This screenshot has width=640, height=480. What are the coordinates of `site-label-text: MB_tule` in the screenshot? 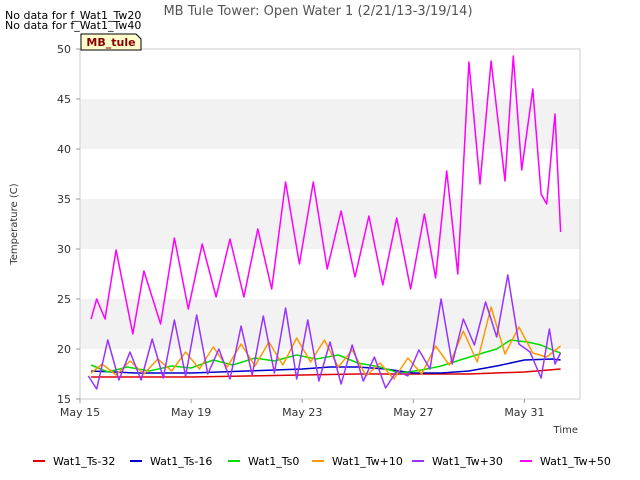 It's located at (110, 42).